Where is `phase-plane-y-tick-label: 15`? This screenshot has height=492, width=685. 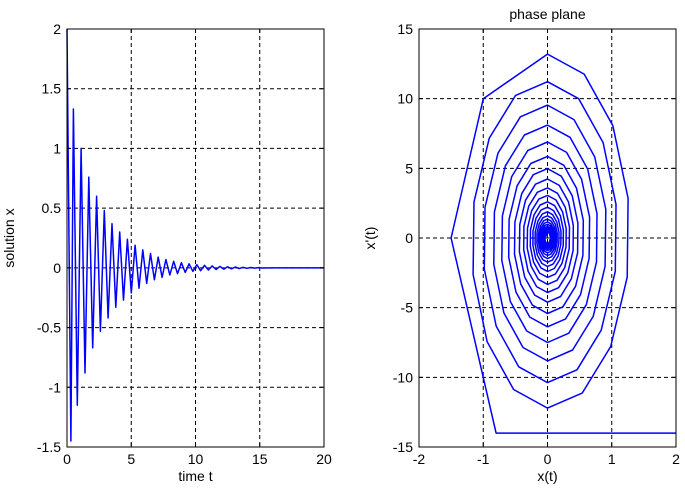
phase-plane-y-tick-label: 15 is located at coordinates (405, 29).